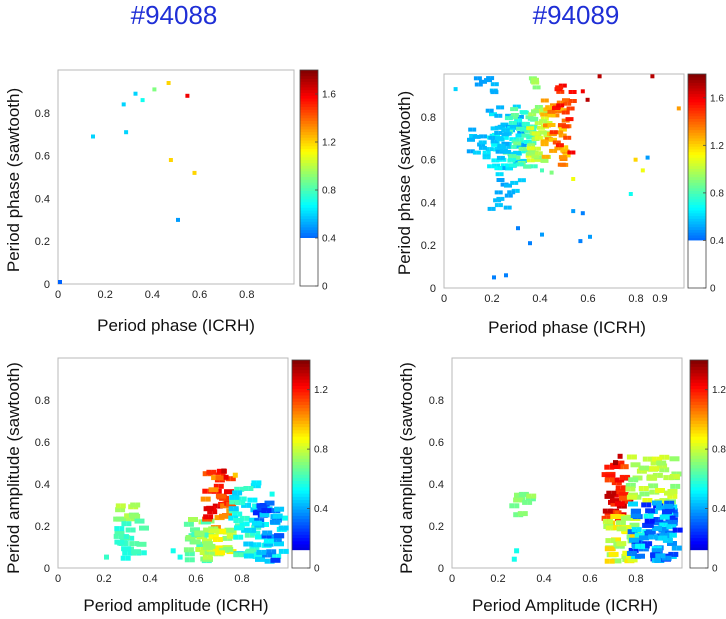  What do you see at coordinates (713, 289) in the screenshot?
I see `colorbar-tick-label: 0` at bounding box center [713, 289].